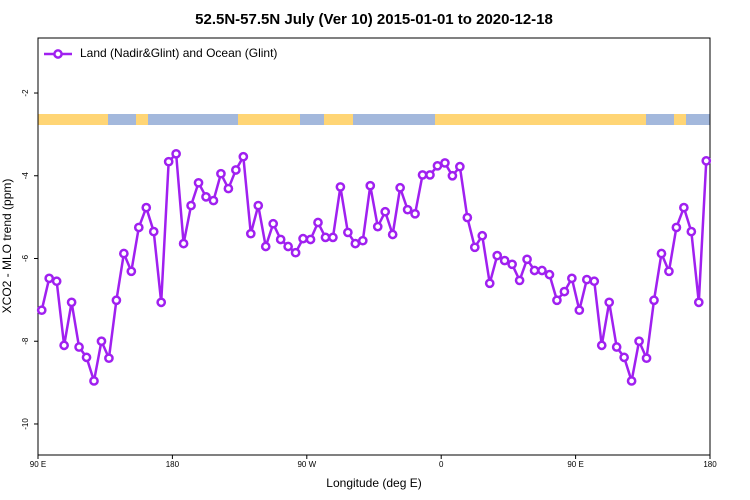 This screenshot has height=500, width=750. I want to click on y-axis-label: XCO2 - MLO trend (ppm), so click(7, 246).